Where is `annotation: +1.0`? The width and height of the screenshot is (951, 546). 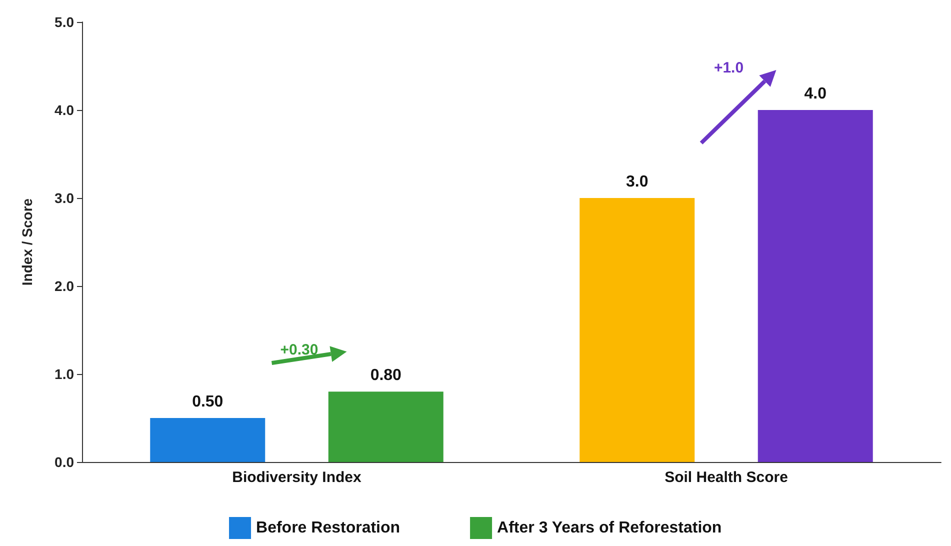 annotation: +1.0 is located at coordinates (729, 68).